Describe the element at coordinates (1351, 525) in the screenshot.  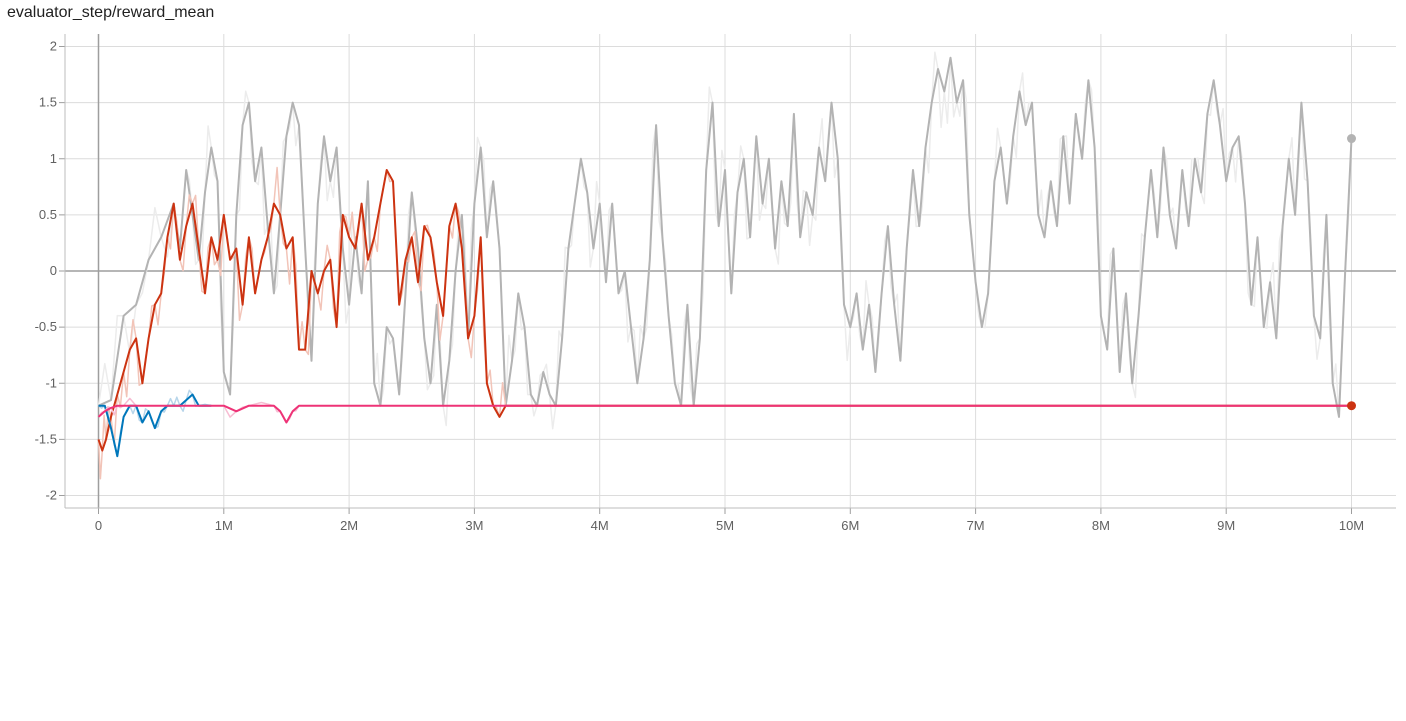
I see `x-tick-label: 10M` at that location.